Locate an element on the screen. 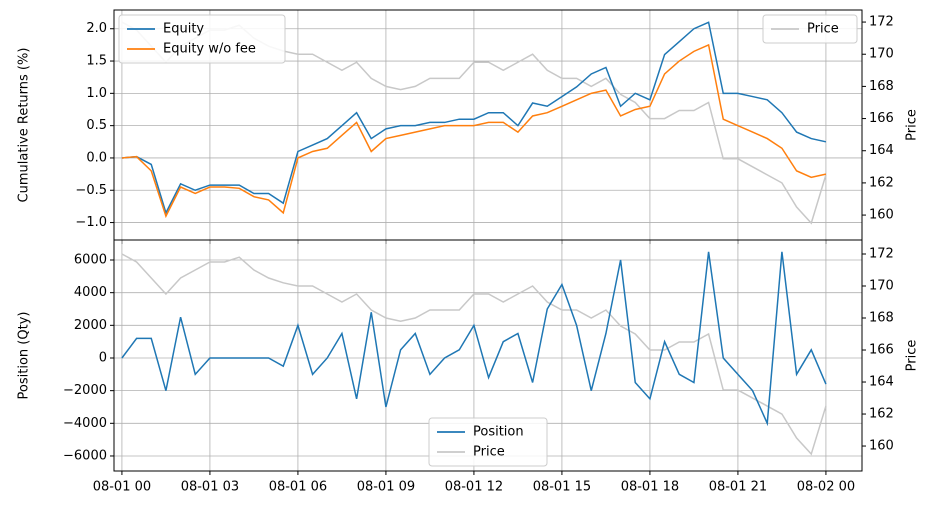 The image size is (927, 505). y-tick-label: 0.0 is located at coordinates (96, 157).